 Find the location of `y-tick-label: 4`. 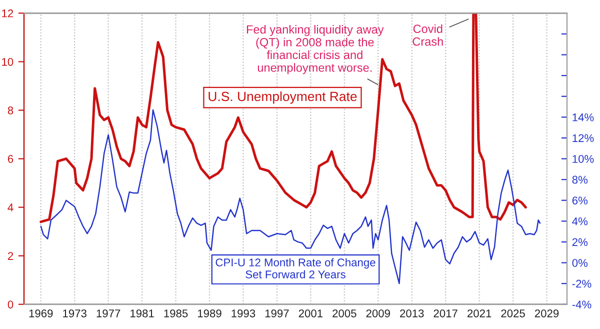

y-tick-label: 4 is located at coordinates (11, 208).